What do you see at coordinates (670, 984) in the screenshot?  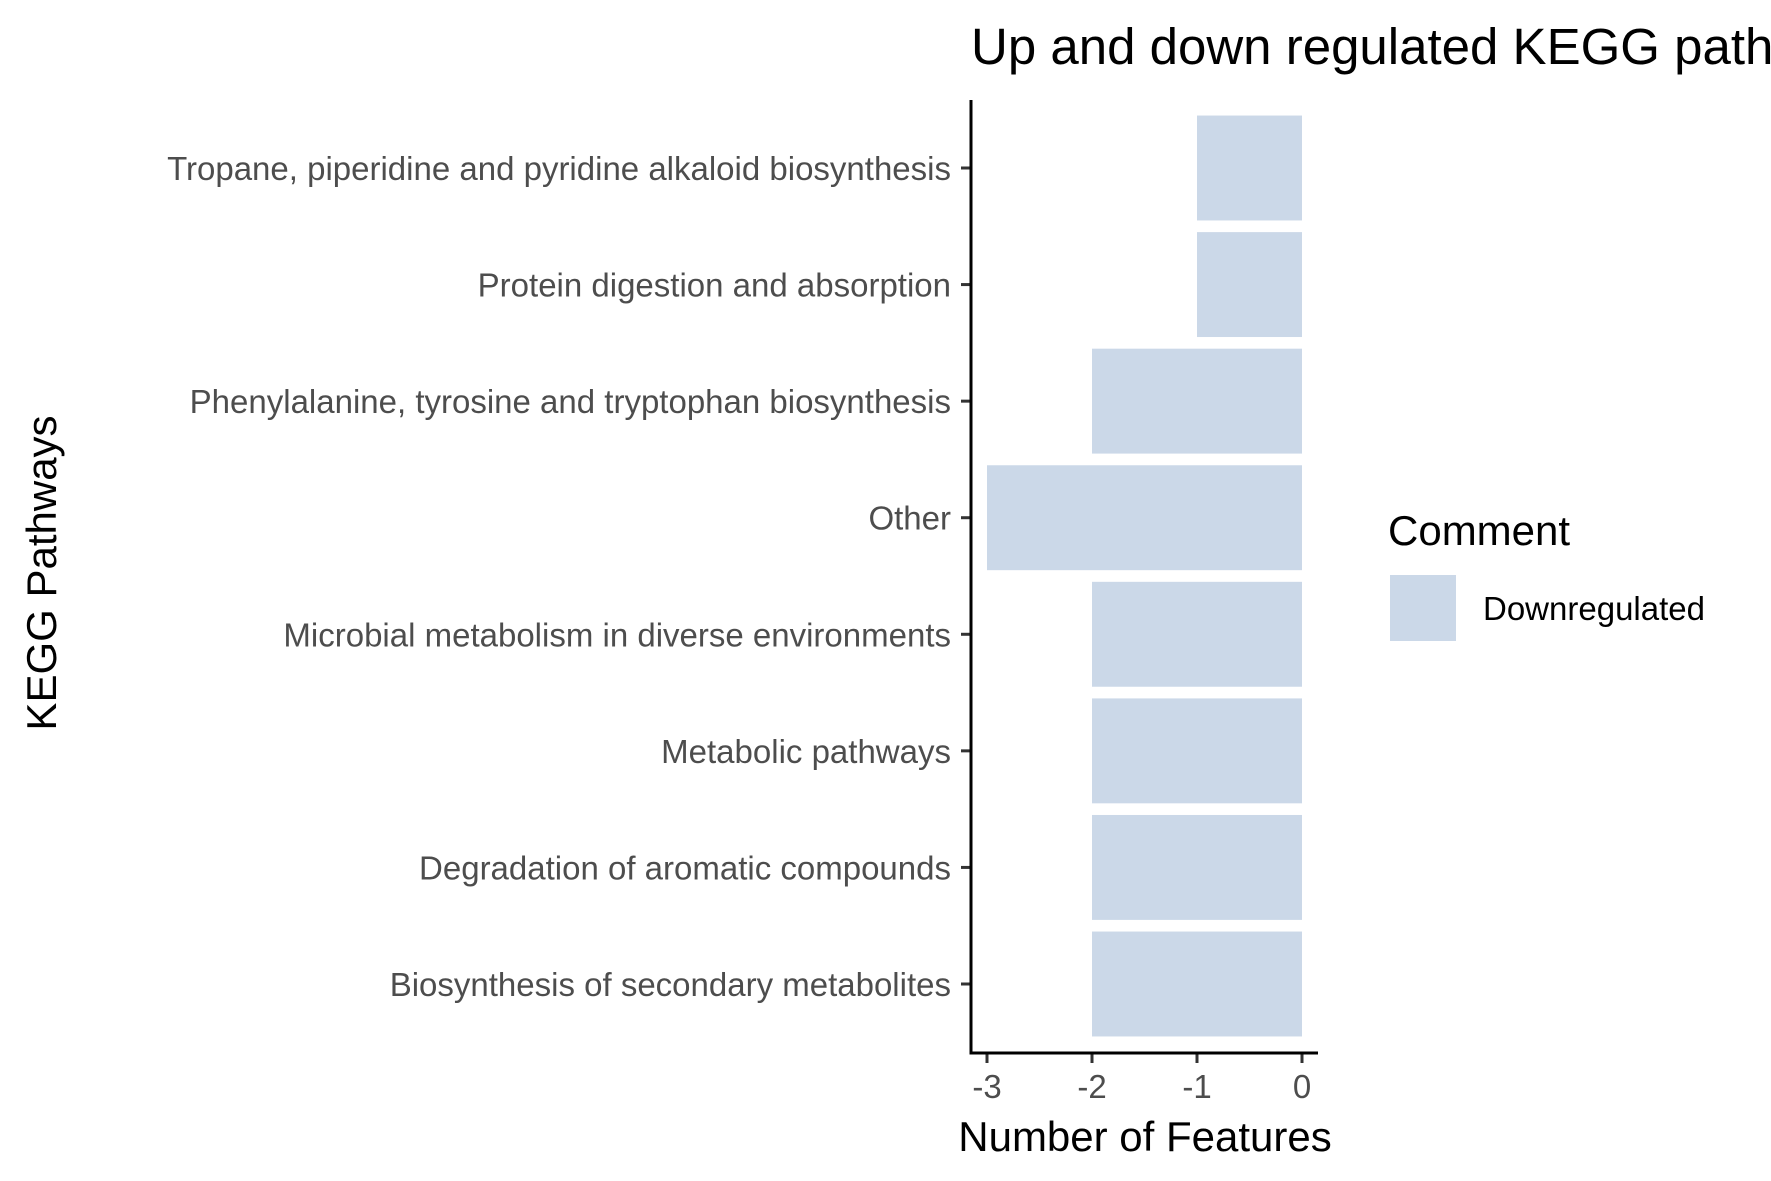 I see `y-tick-label-7: Biosynthesis of secondary metabolites` at bounding box center [670, 984].